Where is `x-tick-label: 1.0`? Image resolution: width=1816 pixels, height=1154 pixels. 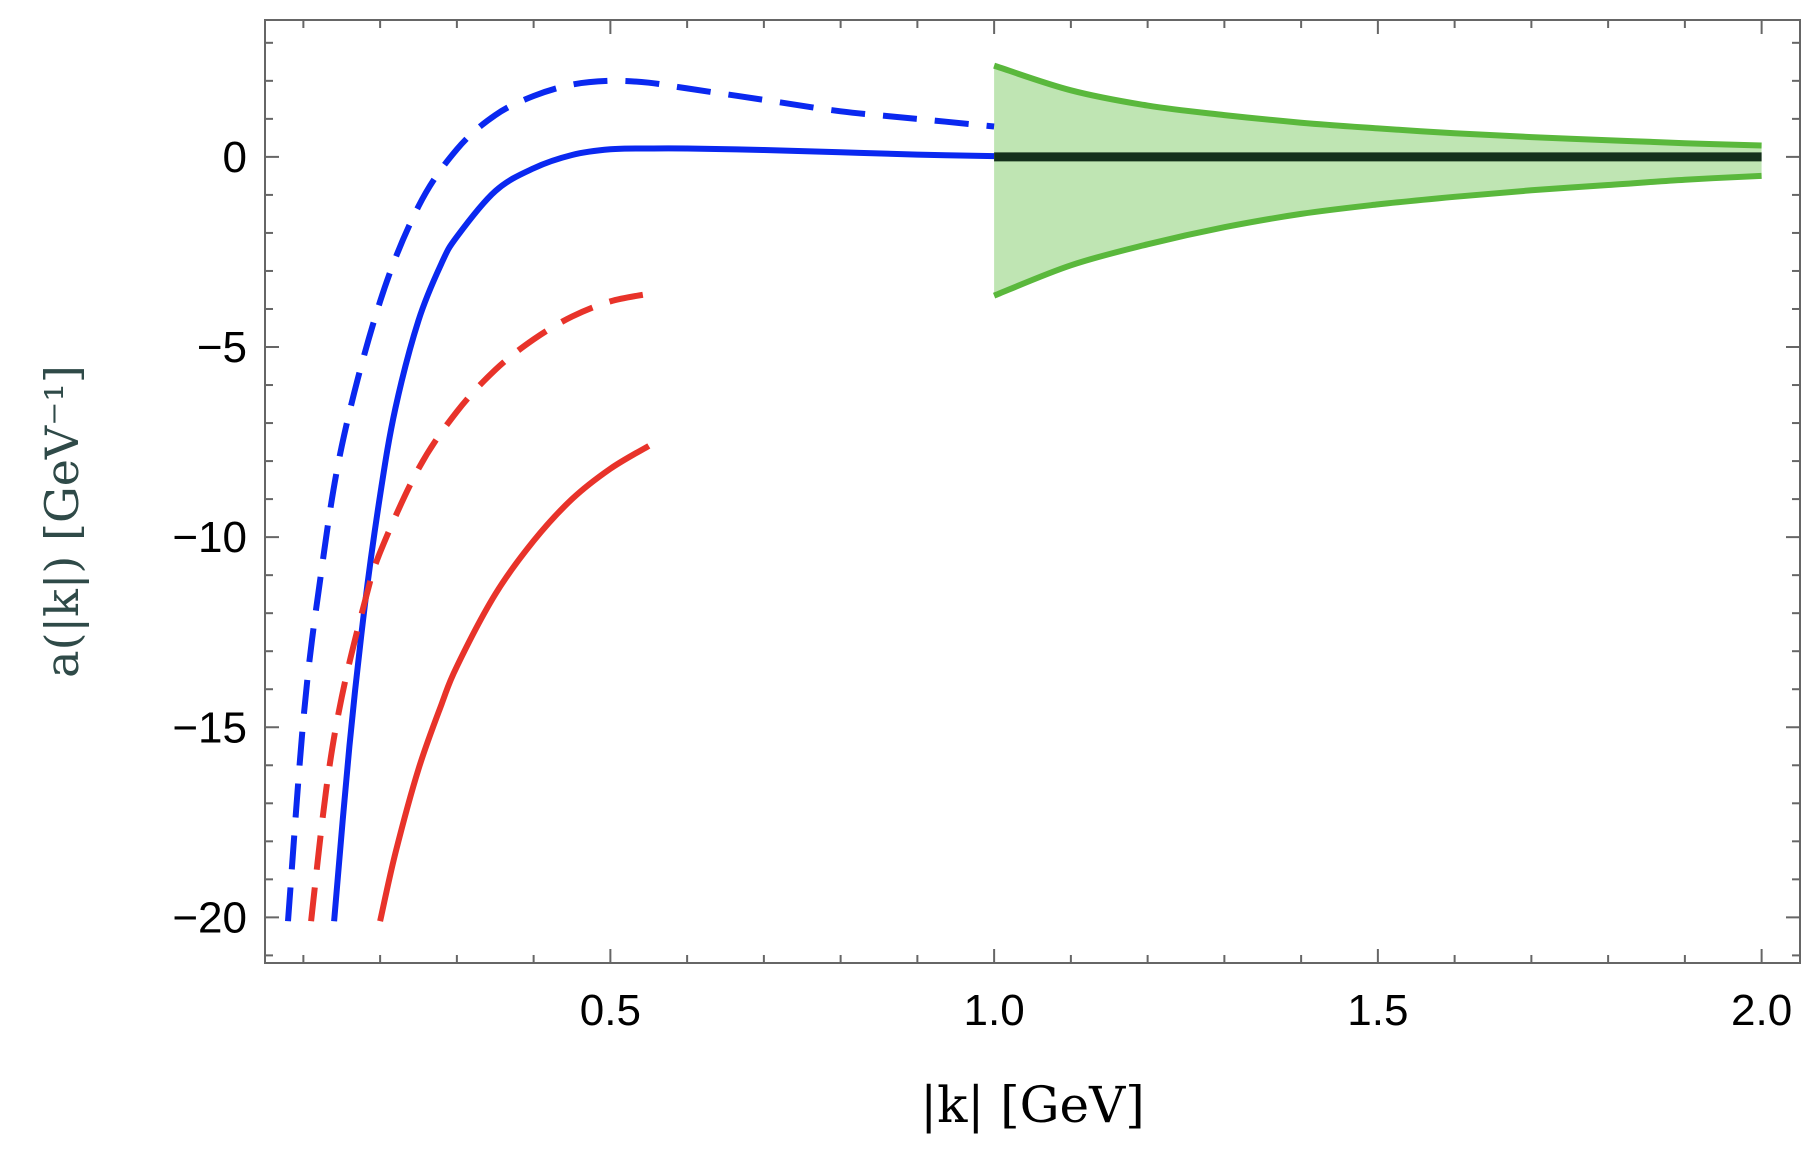 x-tick-label: 1.0 is located at coordinates (994, 1010).